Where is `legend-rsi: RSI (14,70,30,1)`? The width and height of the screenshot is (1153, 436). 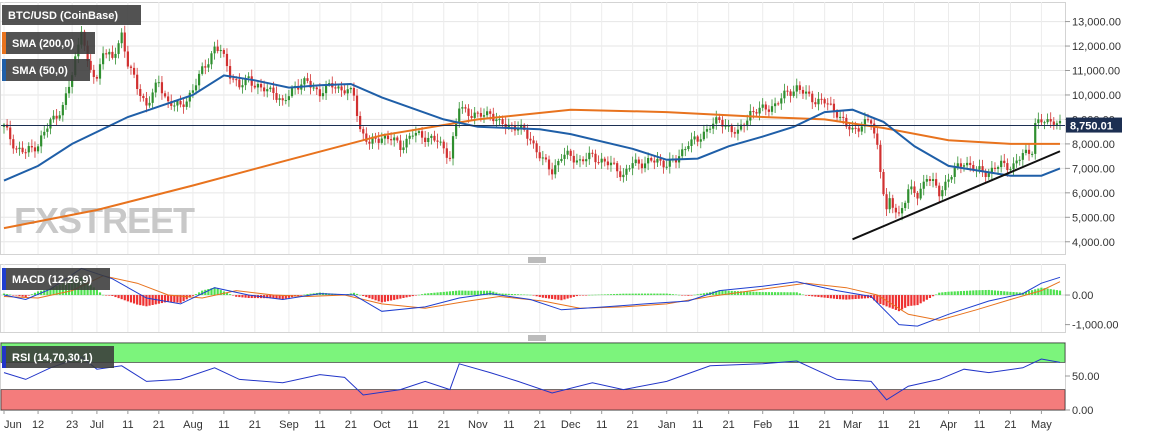 legend-rsi: RSI (14,70,30,1) is located at coordinates (58, 357).